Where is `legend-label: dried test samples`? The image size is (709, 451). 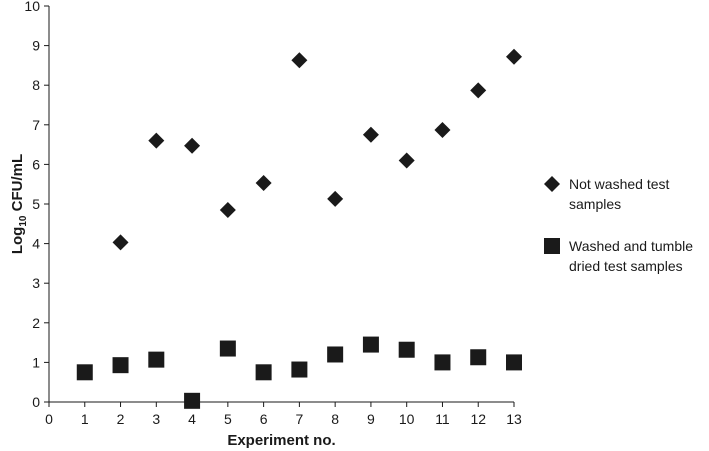 legend-label: dried test samples is located at coordinates (626, 266).